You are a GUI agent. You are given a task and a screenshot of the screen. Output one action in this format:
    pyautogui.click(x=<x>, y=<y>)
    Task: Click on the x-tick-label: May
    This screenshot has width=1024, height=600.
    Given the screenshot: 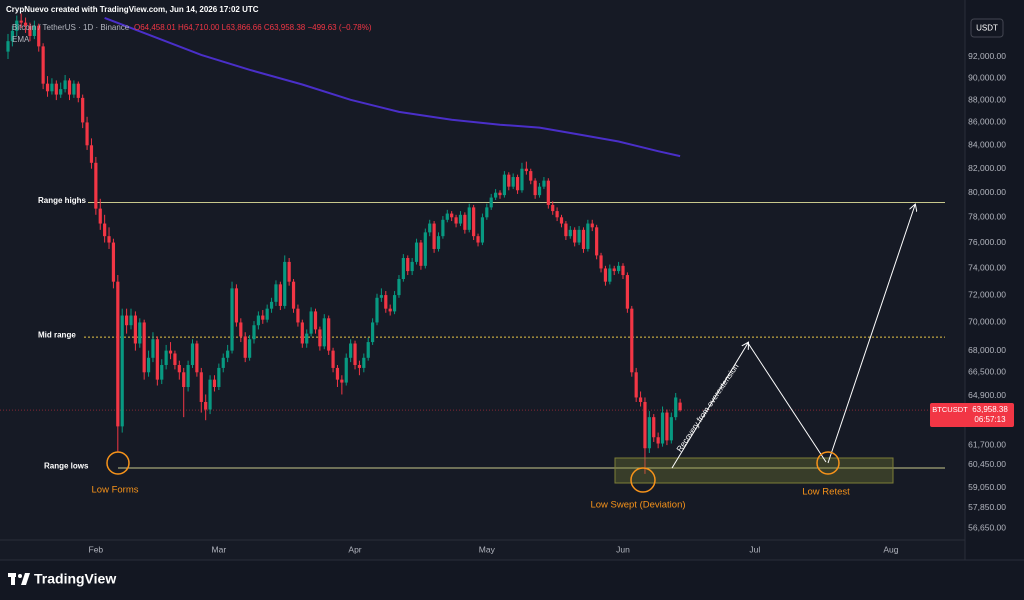 What is the action you would take?
    pyautogui.click(x=487, y=549)
    